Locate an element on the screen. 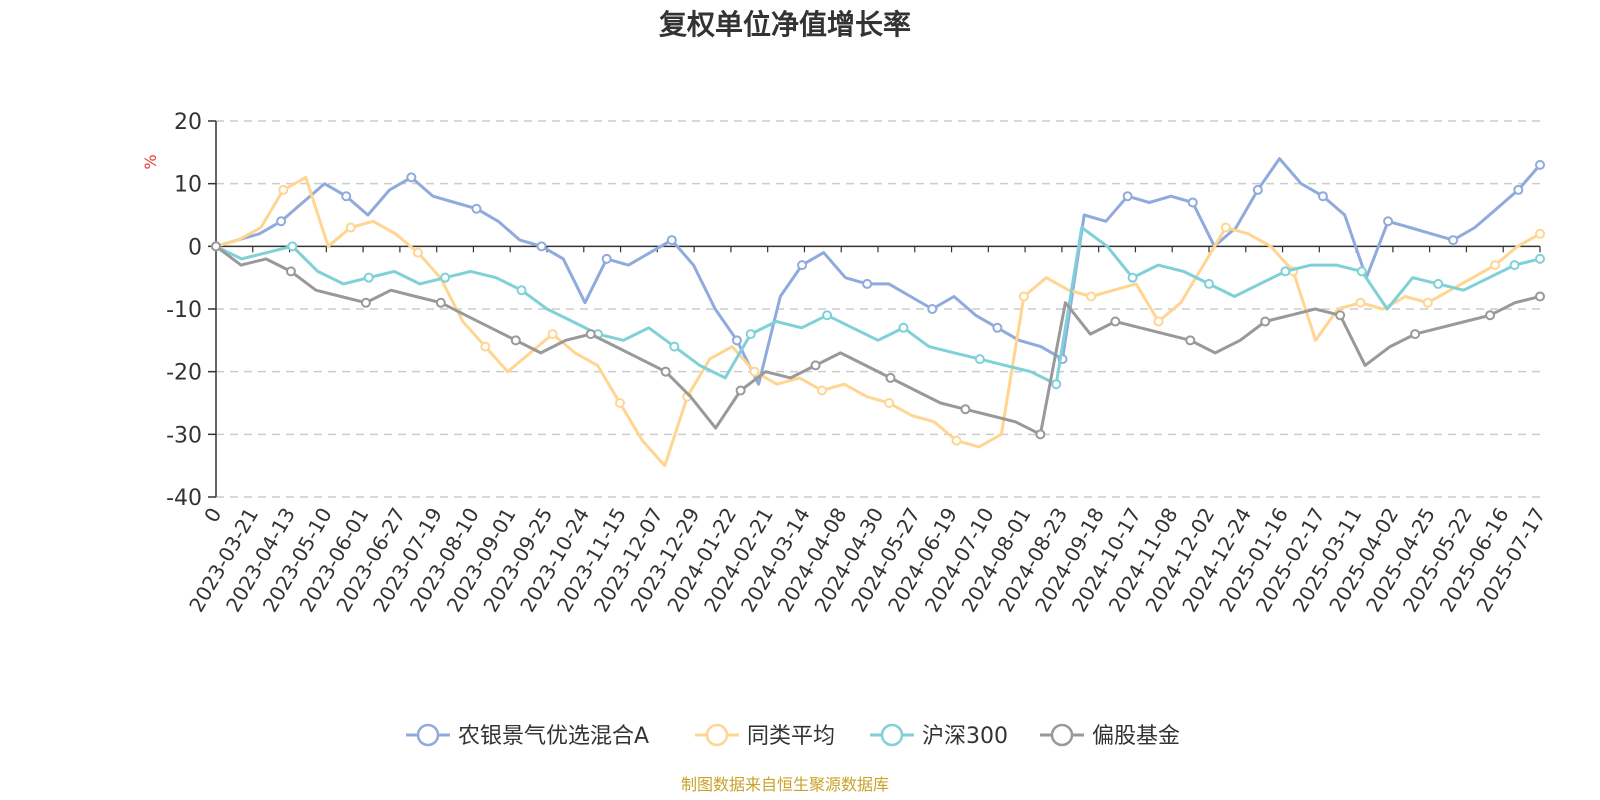 The width and height of the screenshot is (1600, 800). chart-title: 复权单位净值增长率 is located at coordinates (785, 24).